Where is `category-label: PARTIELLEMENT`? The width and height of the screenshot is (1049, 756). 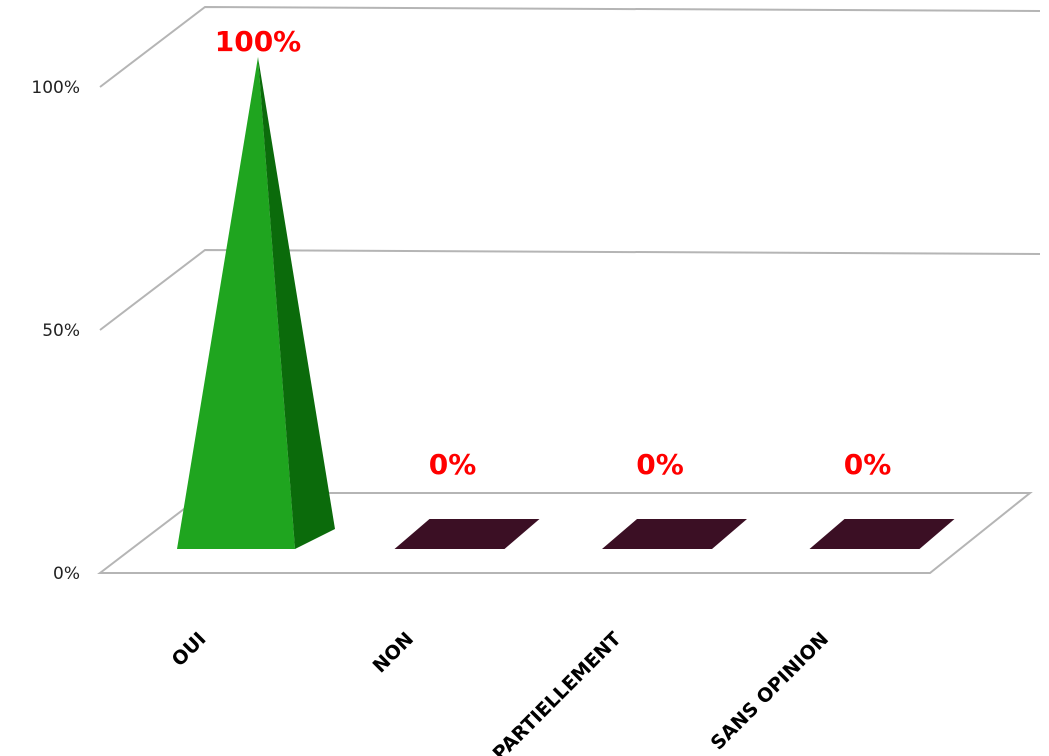
category-label: PARTIELLEMENT is located at coordinates (557, 692).